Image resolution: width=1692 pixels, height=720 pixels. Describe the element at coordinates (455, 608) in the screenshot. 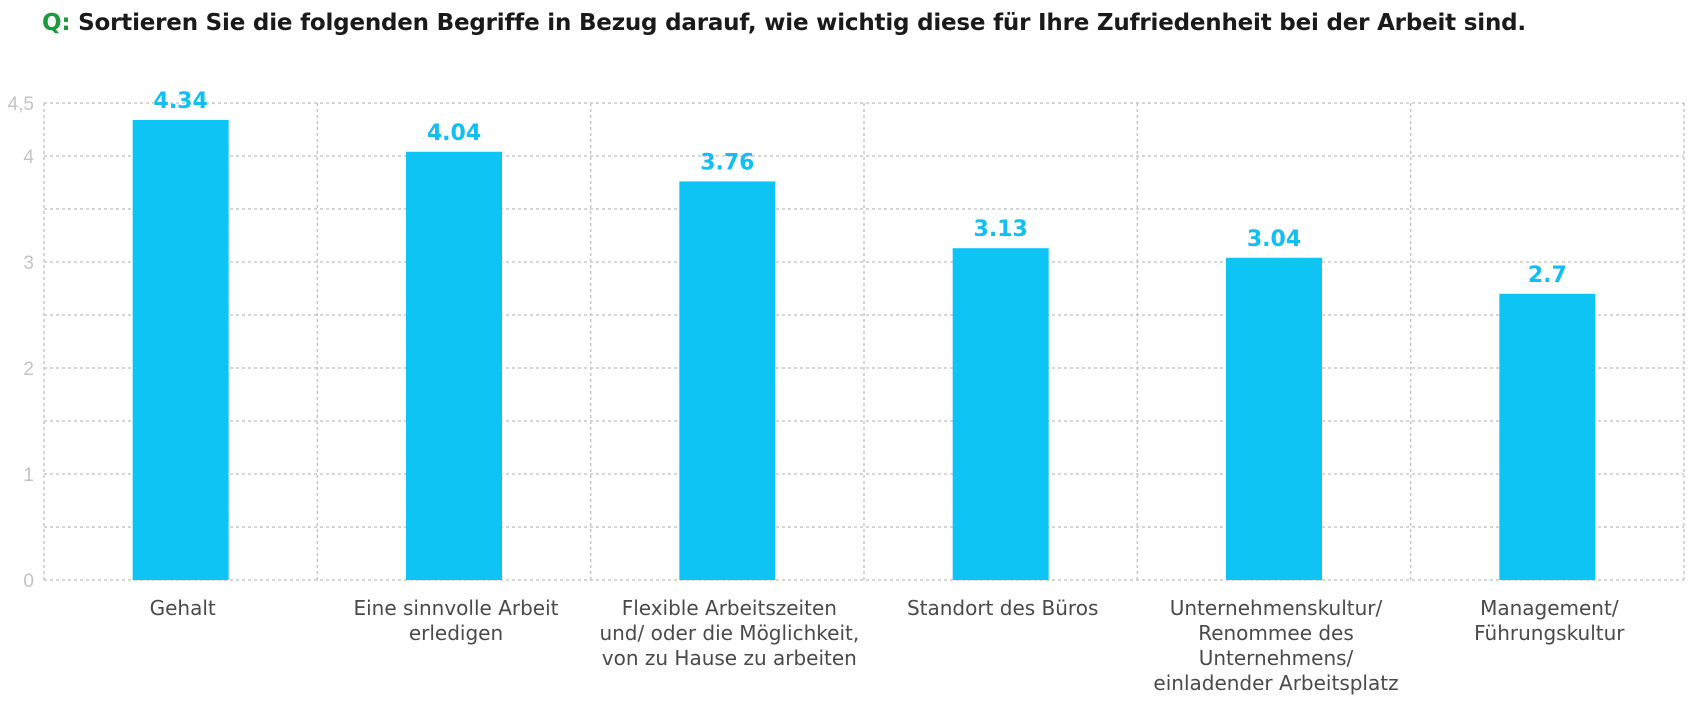

I see `category-label: Eine sinnvolle Arbeit` at that location.